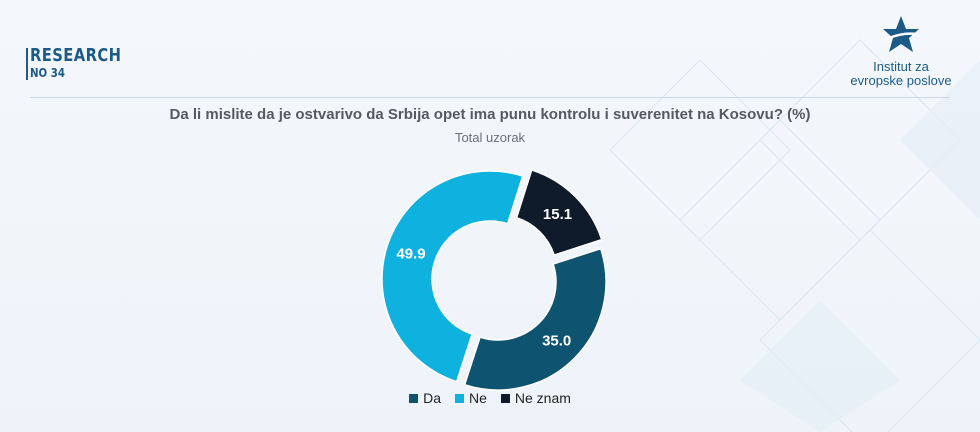  Describe the element at coordinates (901, 34) in the screenshot. I see `star-logo-icon` at that location.